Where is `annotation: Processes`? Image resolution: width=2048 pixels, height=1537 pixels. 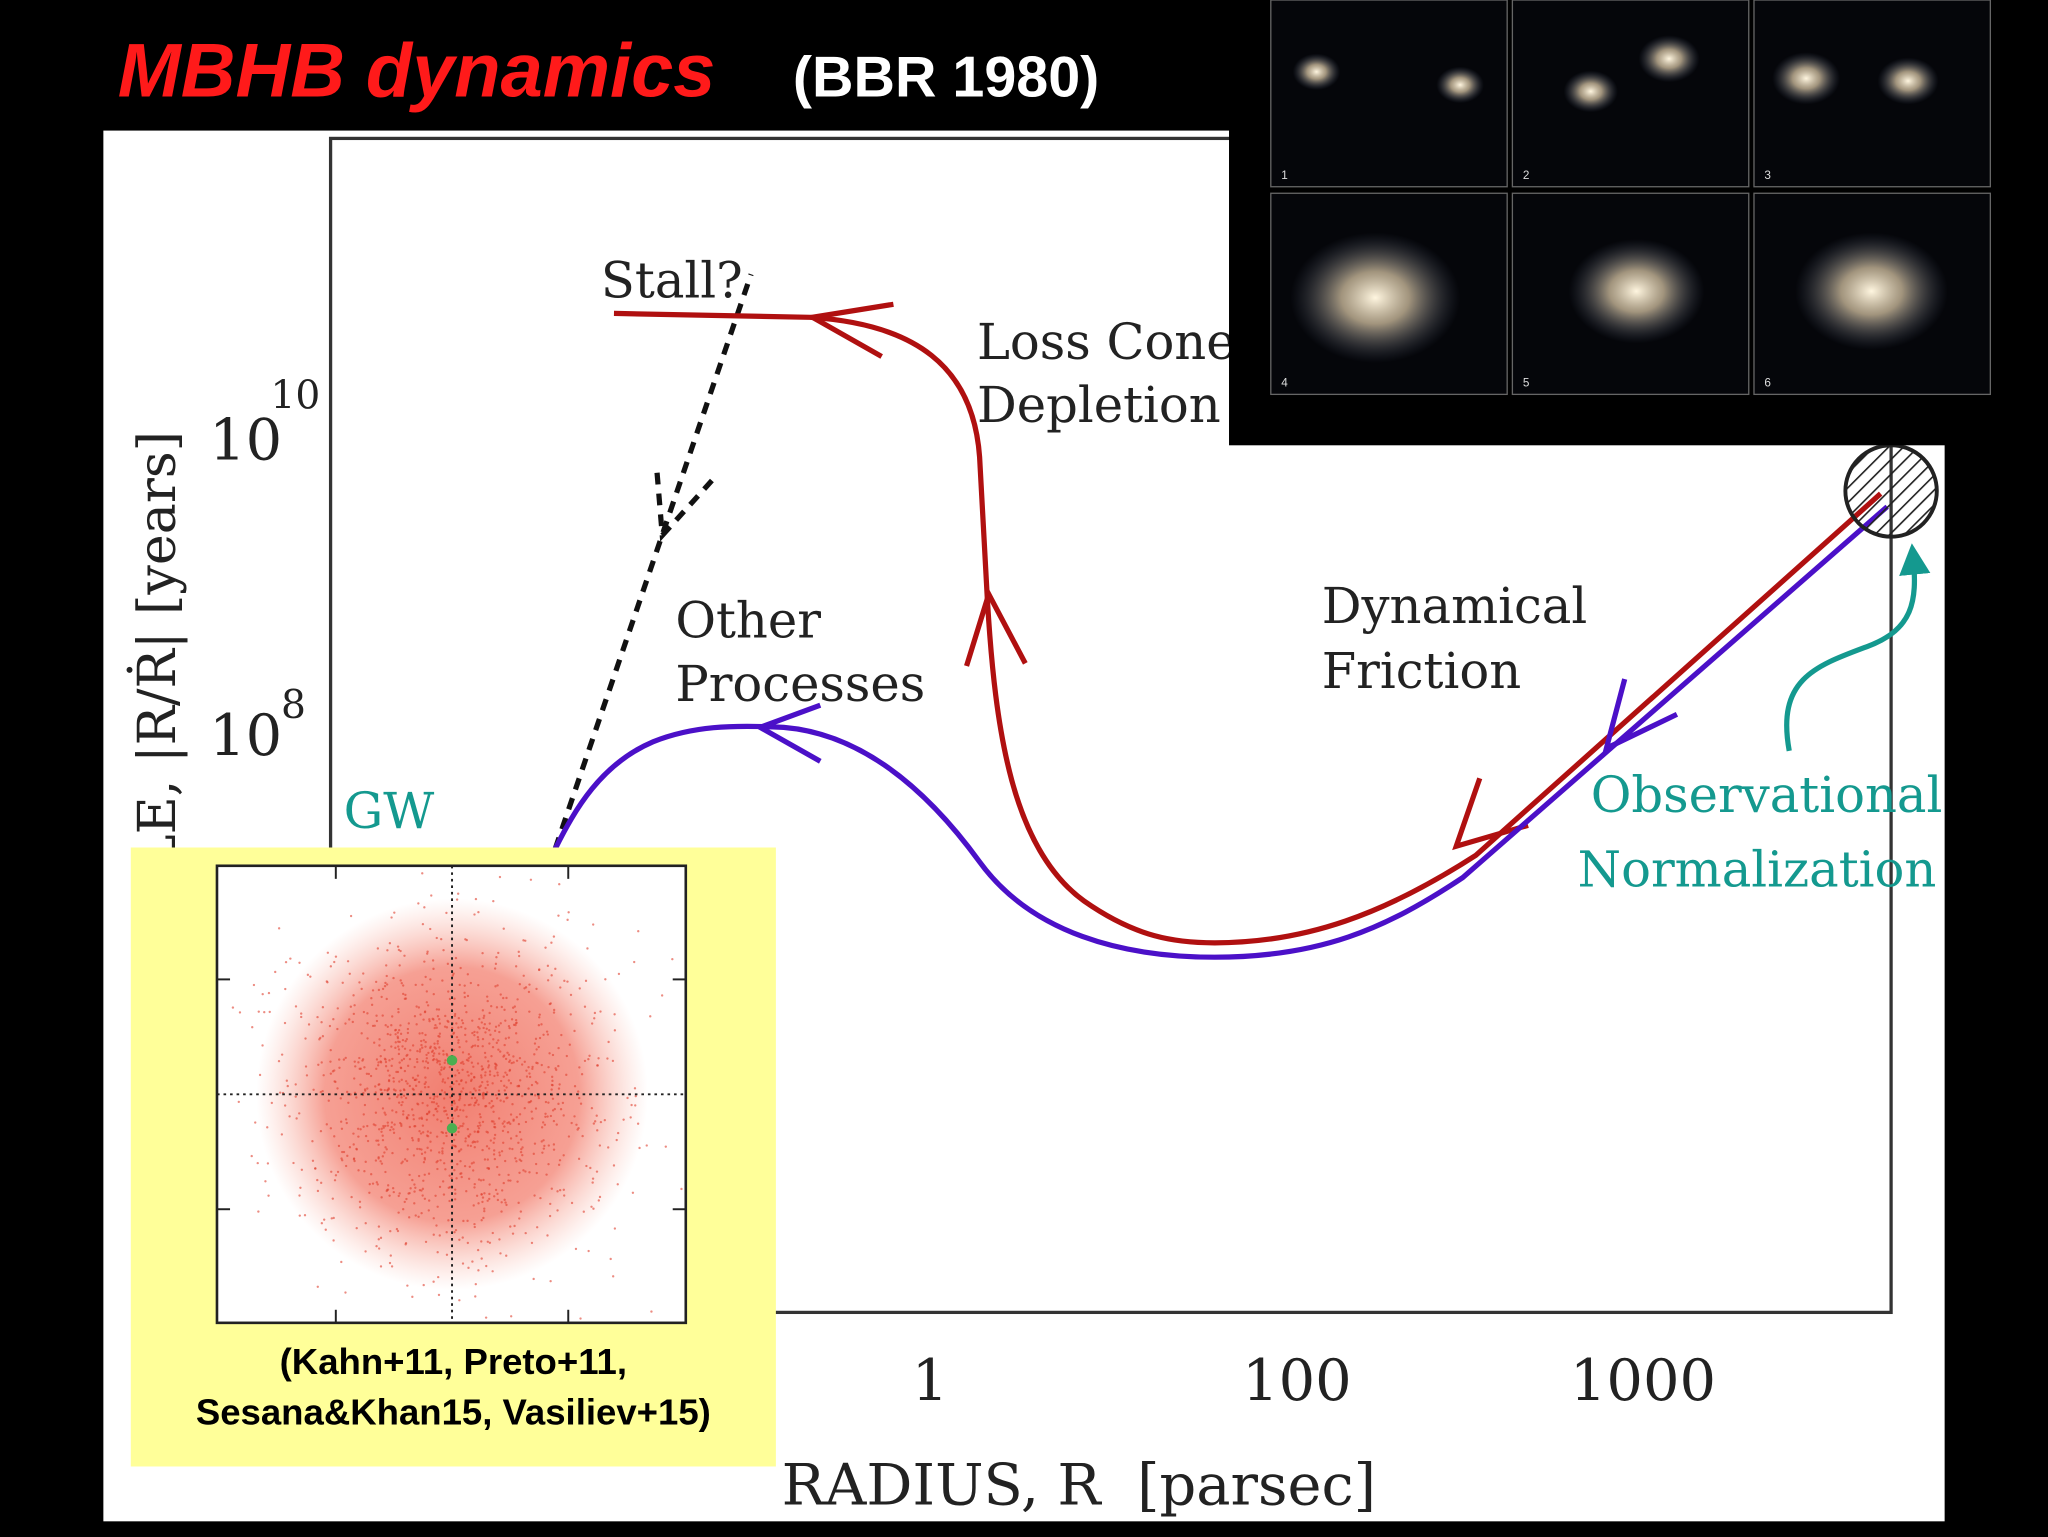 annotation: Processes is located at coordinates (800, 684).